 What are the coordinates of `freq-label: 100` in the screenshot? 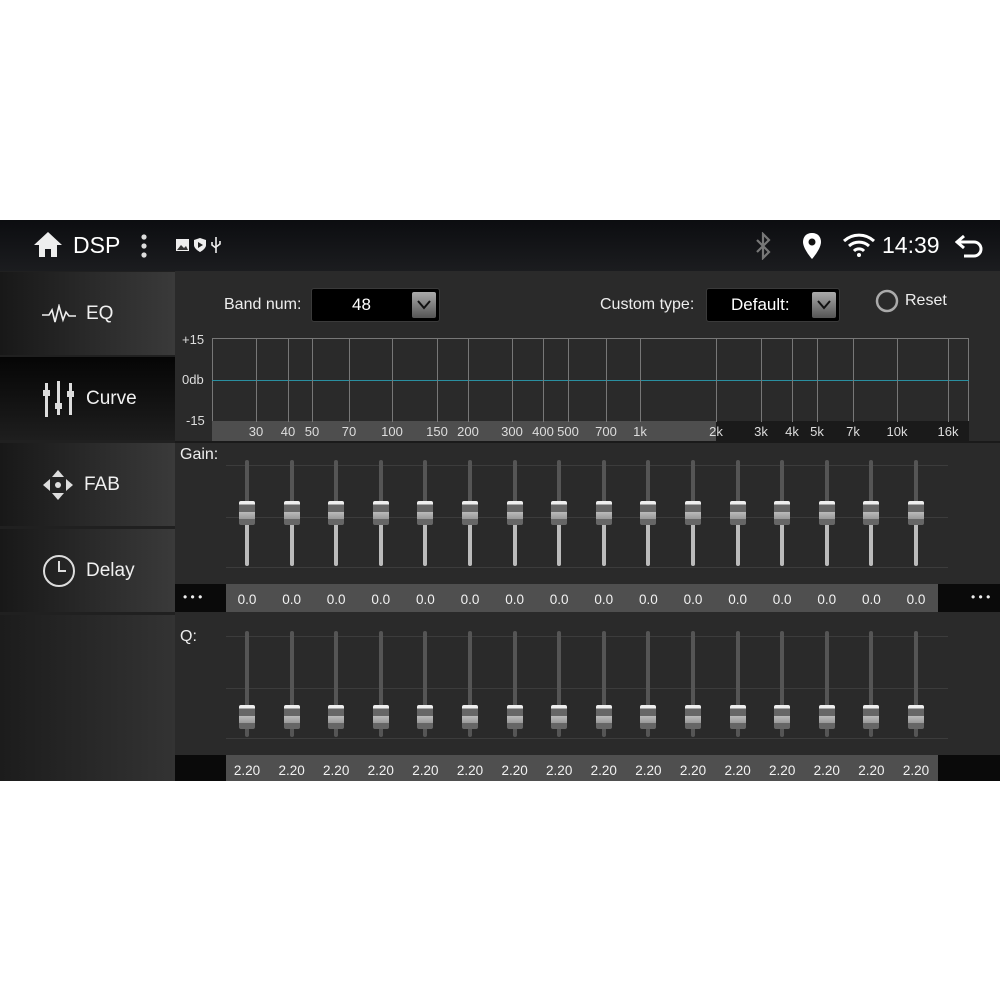 It's located at (392, 431).